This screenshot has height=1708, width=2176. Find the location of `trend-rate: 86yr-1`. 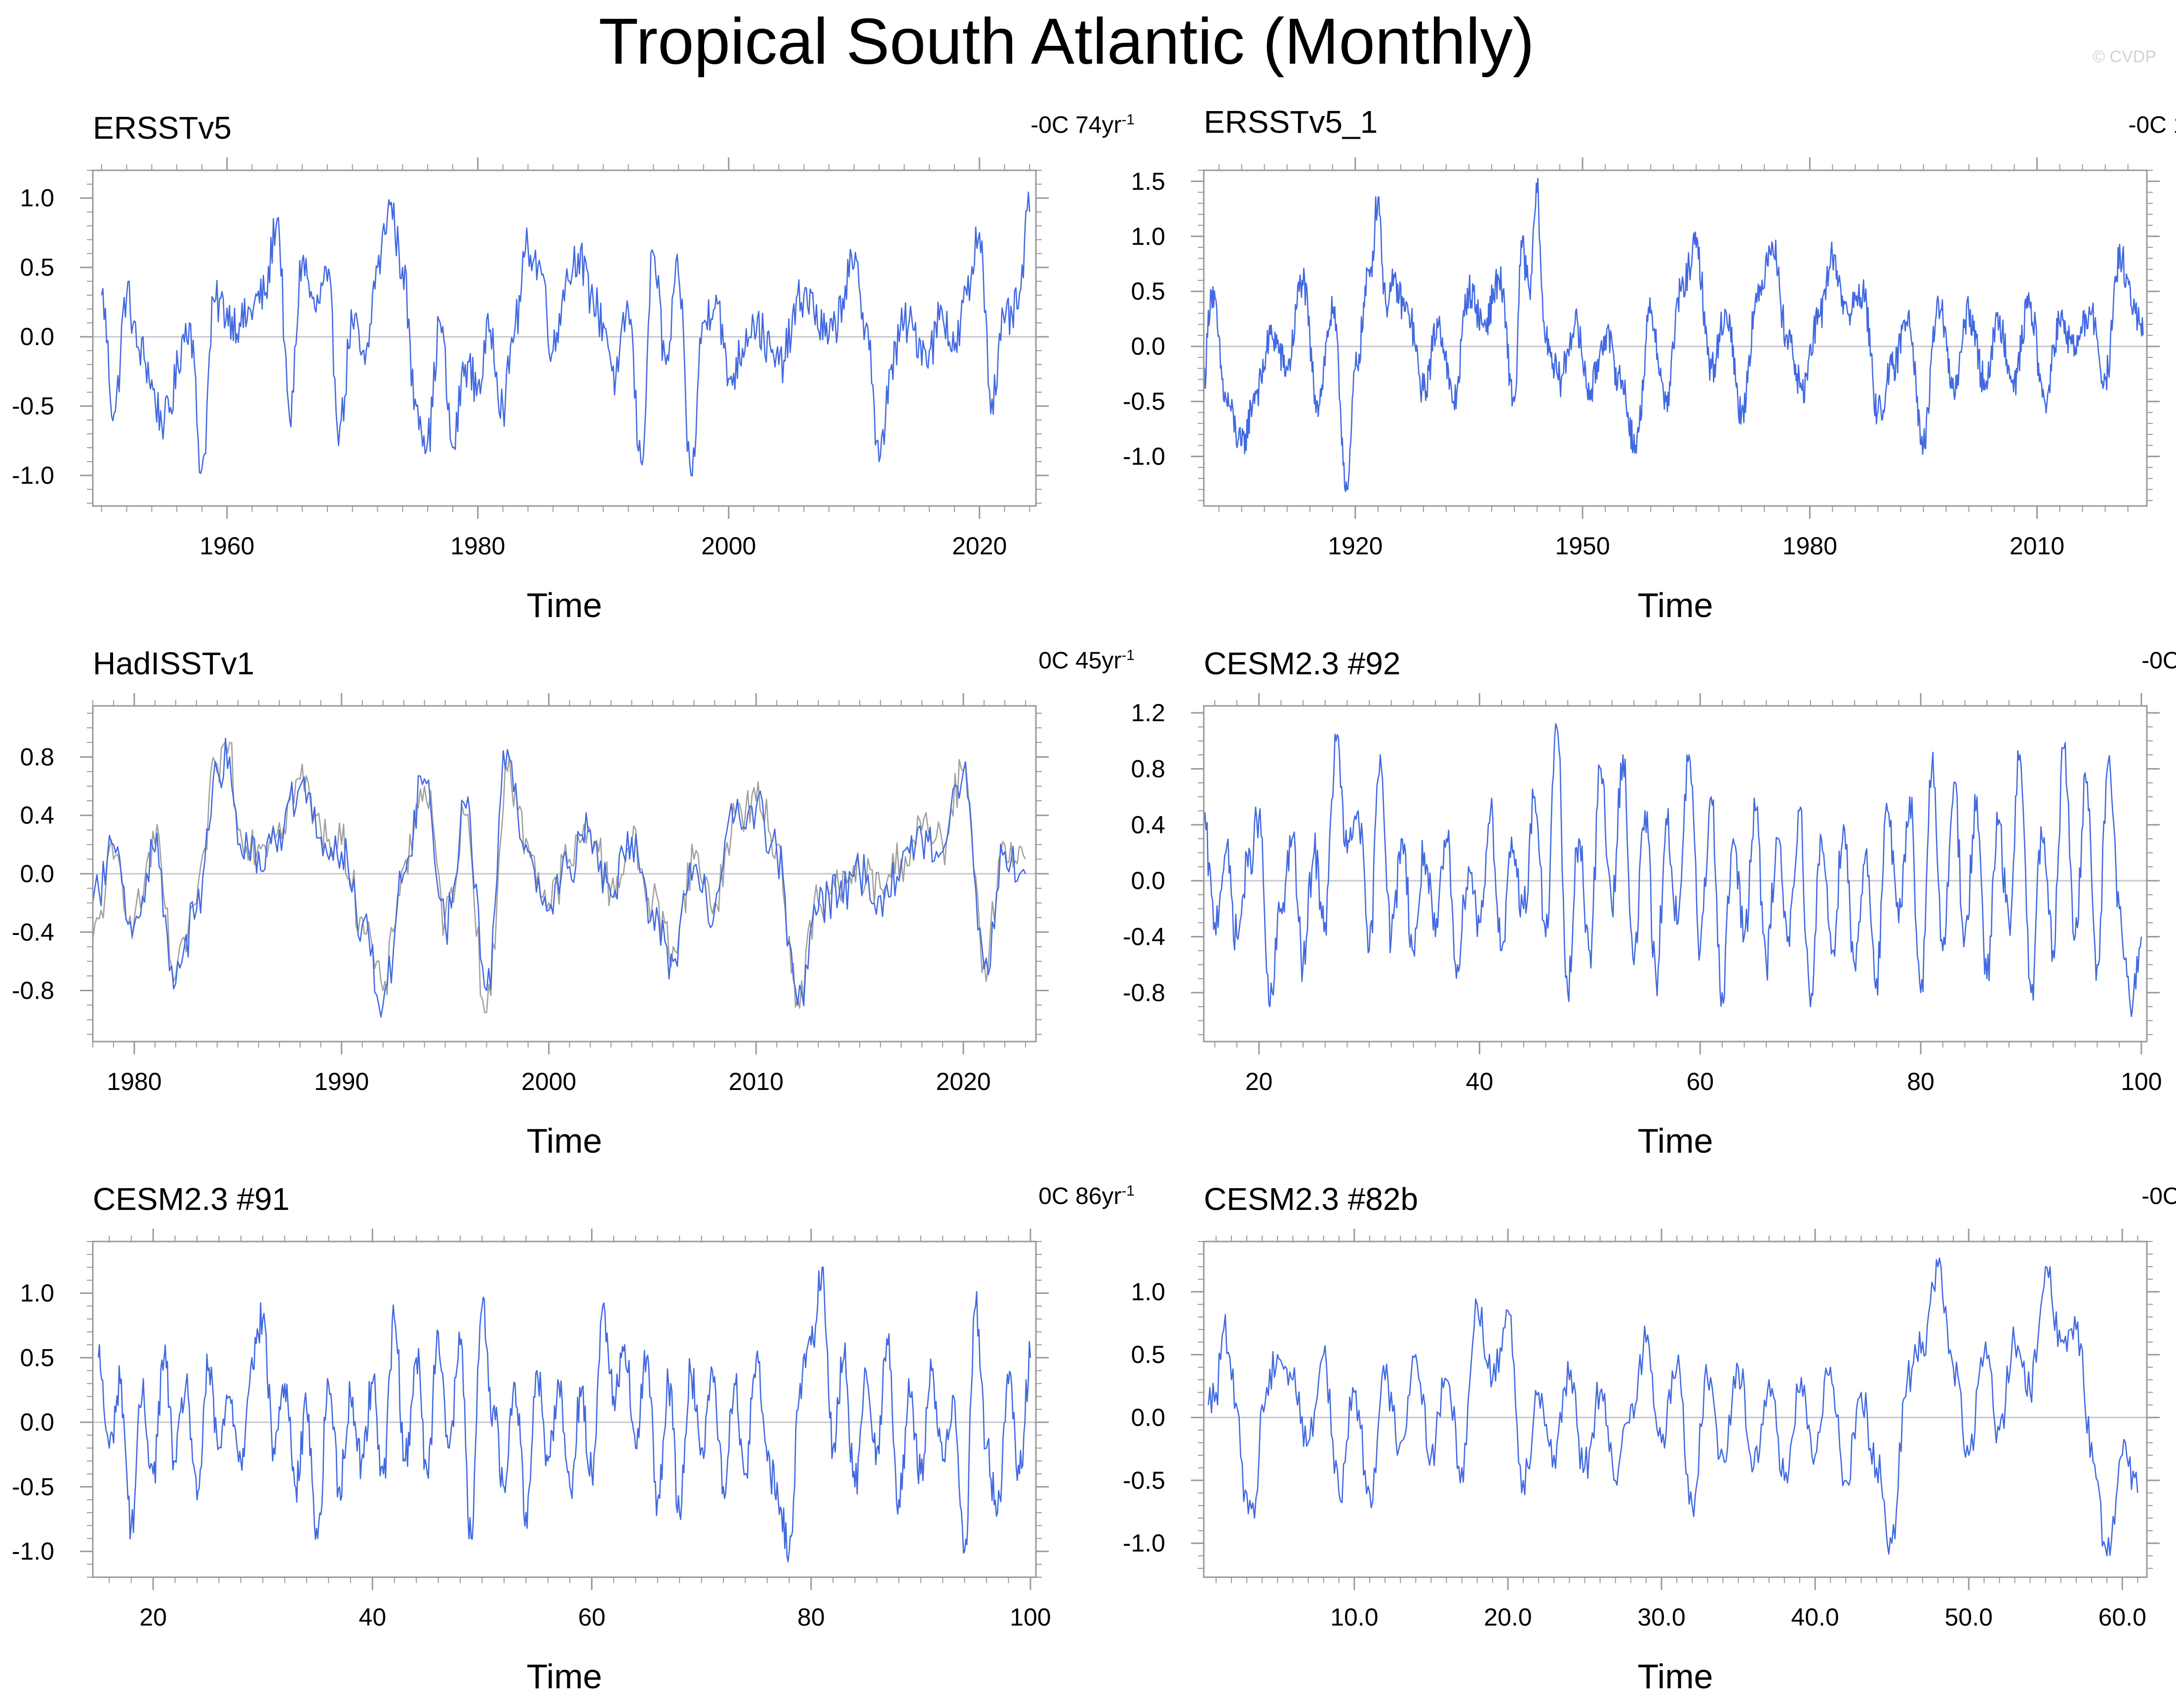

trend-rate: 86yr-1 is located at coordinates (1105, 1196).